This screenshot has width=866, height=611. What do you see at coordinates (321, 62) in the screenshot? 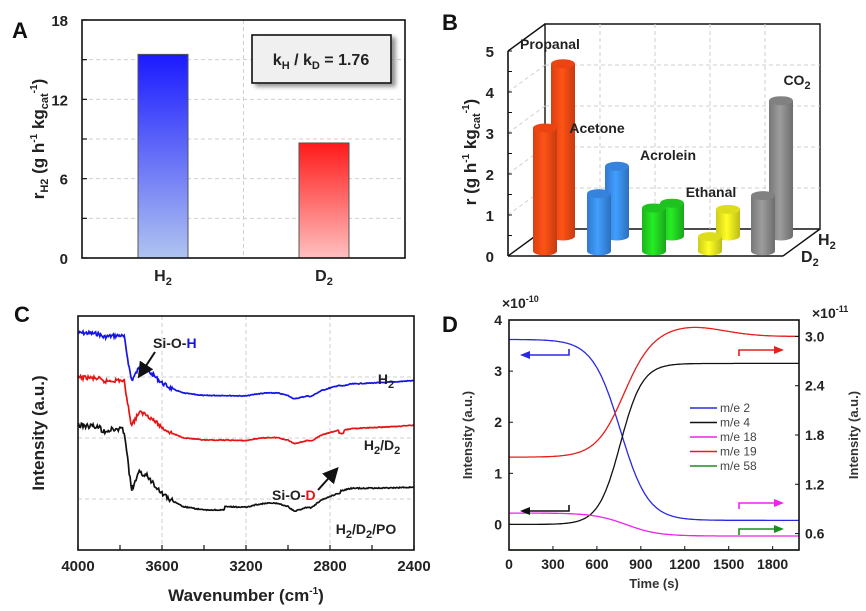
I see `kie-annotation-text: kH / kD = 1.76` at bounding box center [321, 62].